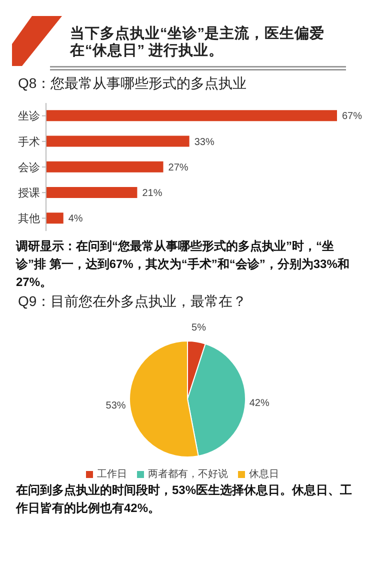  Describe the element at coordinates (29, 194) in the screenshot. I see `y-tick-label: 授课` at that location.